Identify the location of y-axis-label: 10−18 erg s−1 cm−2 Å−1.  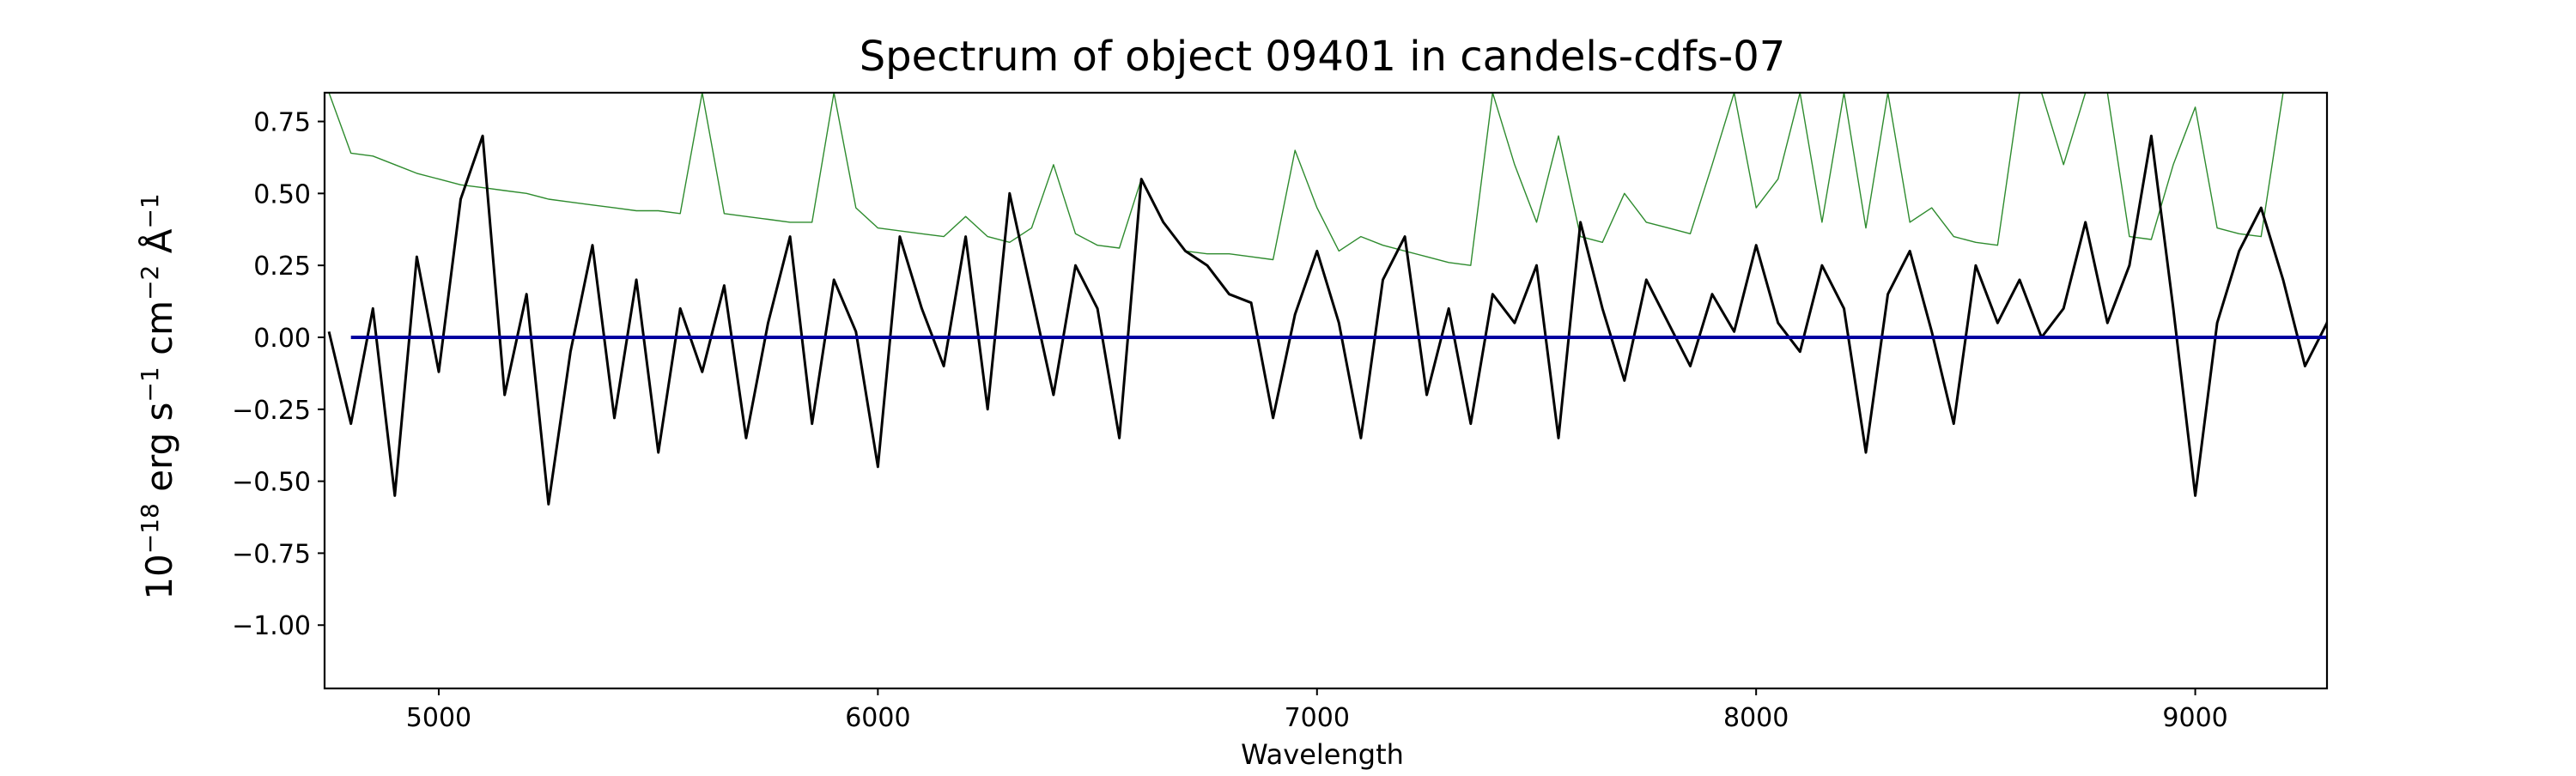
(158, 396).